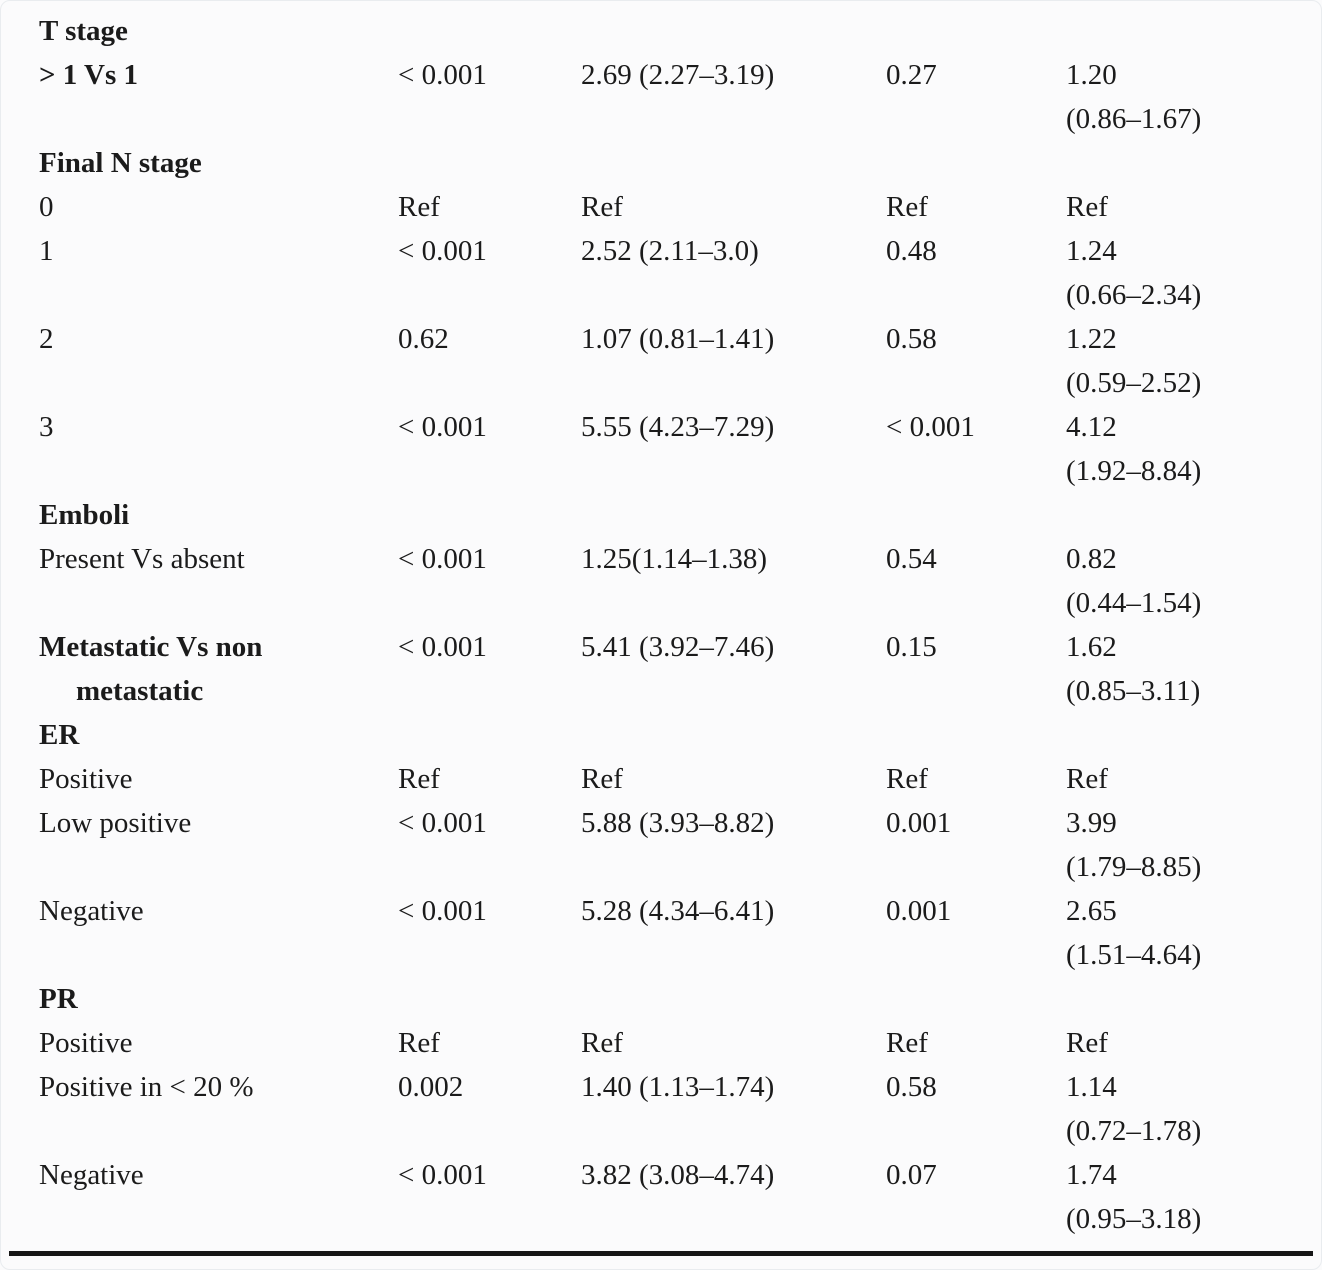 The image size is (1322, 1270). What do you see at coordinates (1091, 1087) in the screenshot?
I see `mva-hr-value: 1.14` at bounding box center [1091, 1087].